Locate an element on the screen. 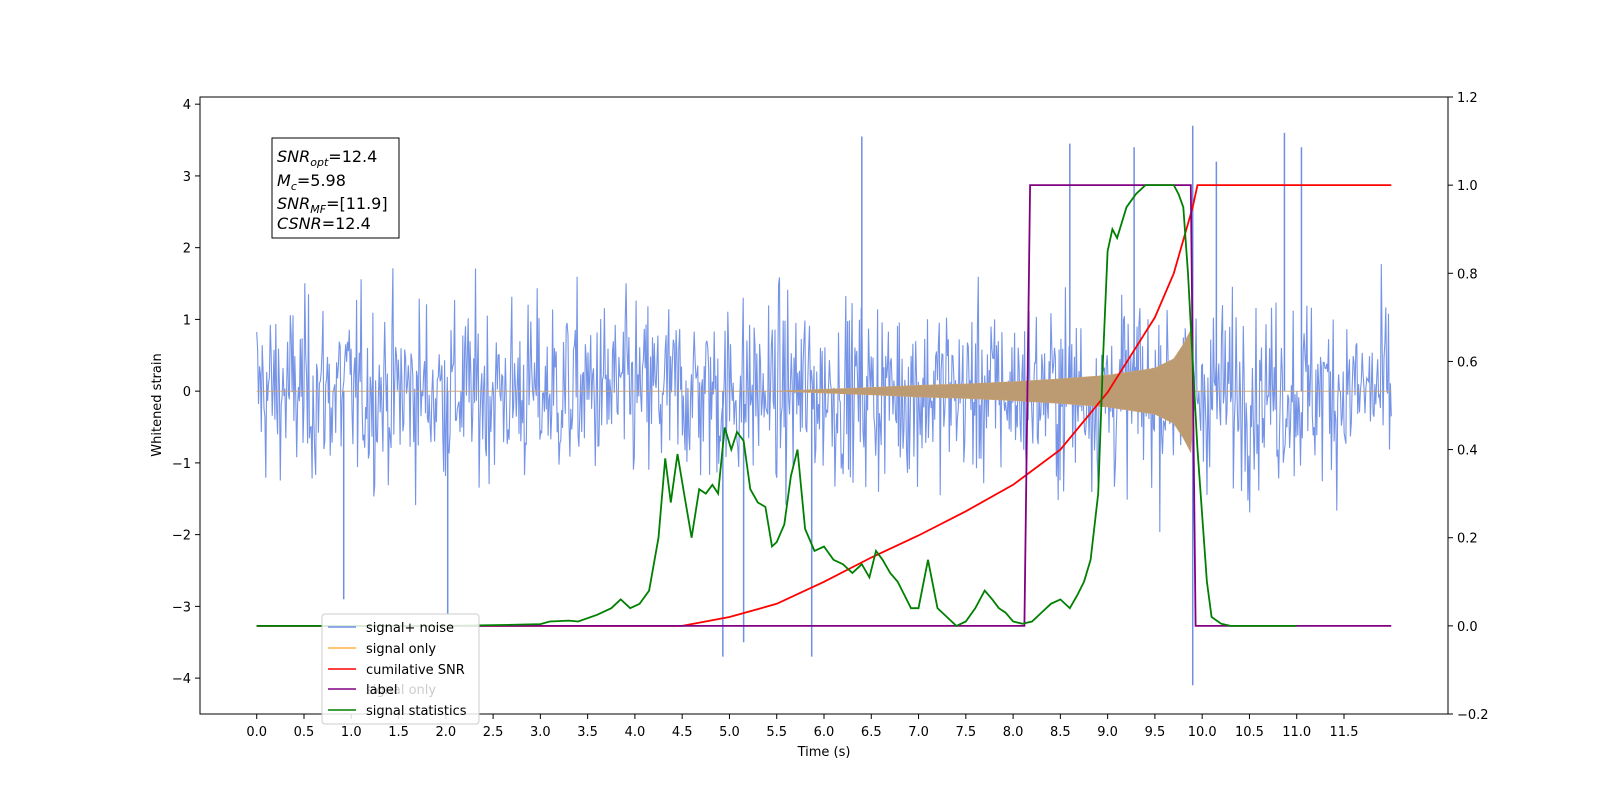 This screenshot has width=1600, height=800. x-tick-label: 8.5 is located at coordinates (1060, 732).